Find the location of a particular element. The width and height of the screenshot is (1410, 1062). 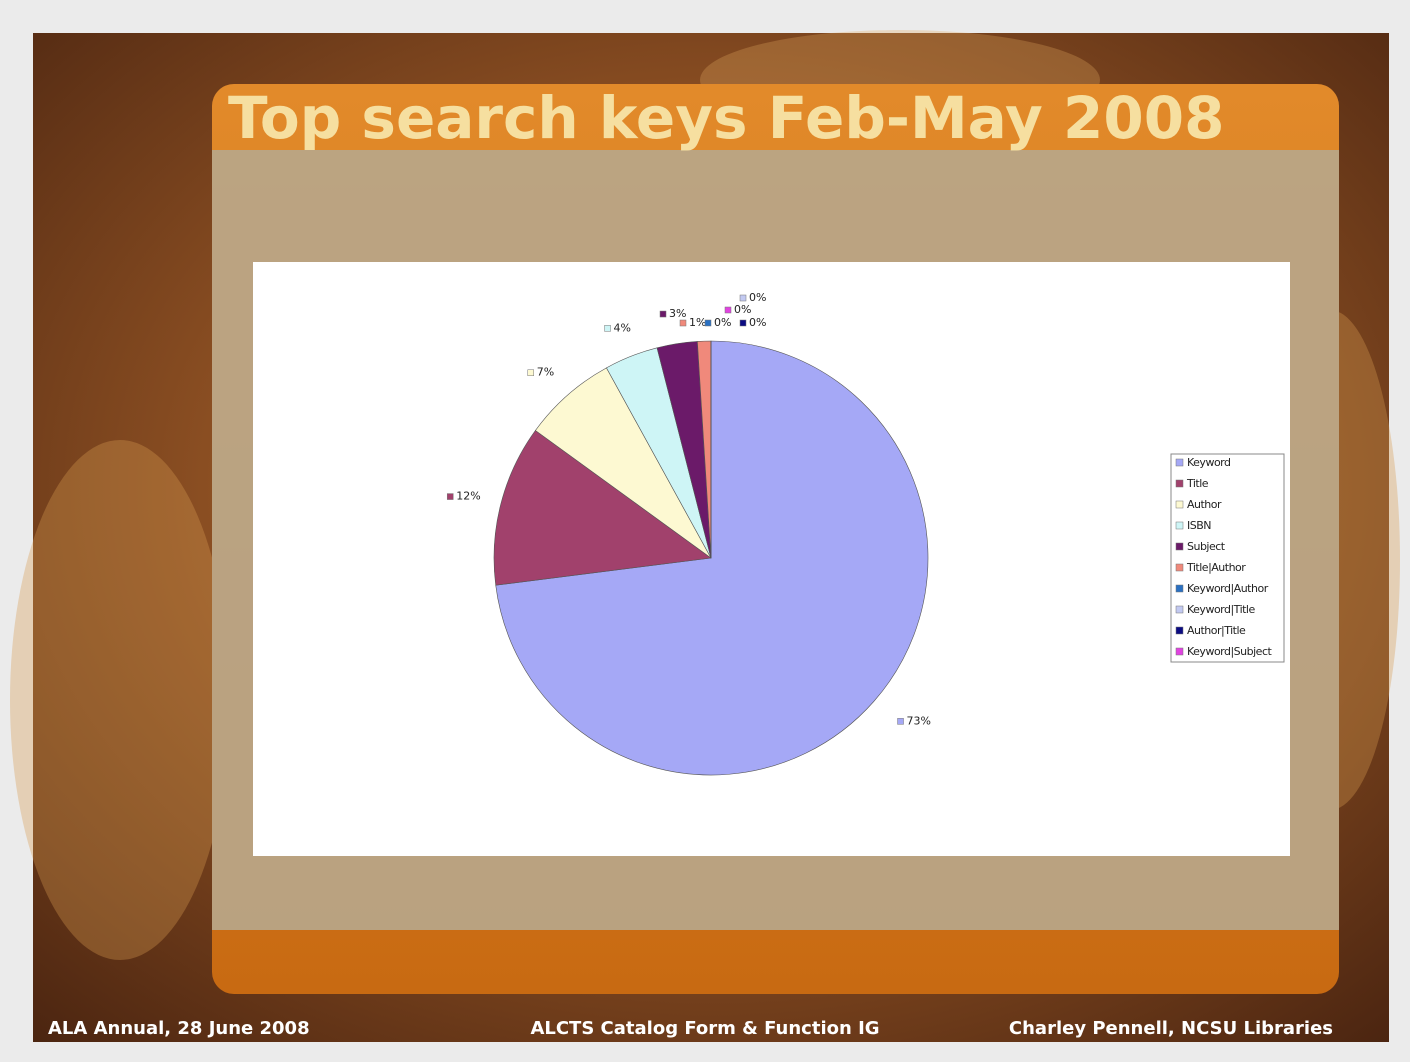

legend-label: Author|Title is located at coordinates (1216, 630).